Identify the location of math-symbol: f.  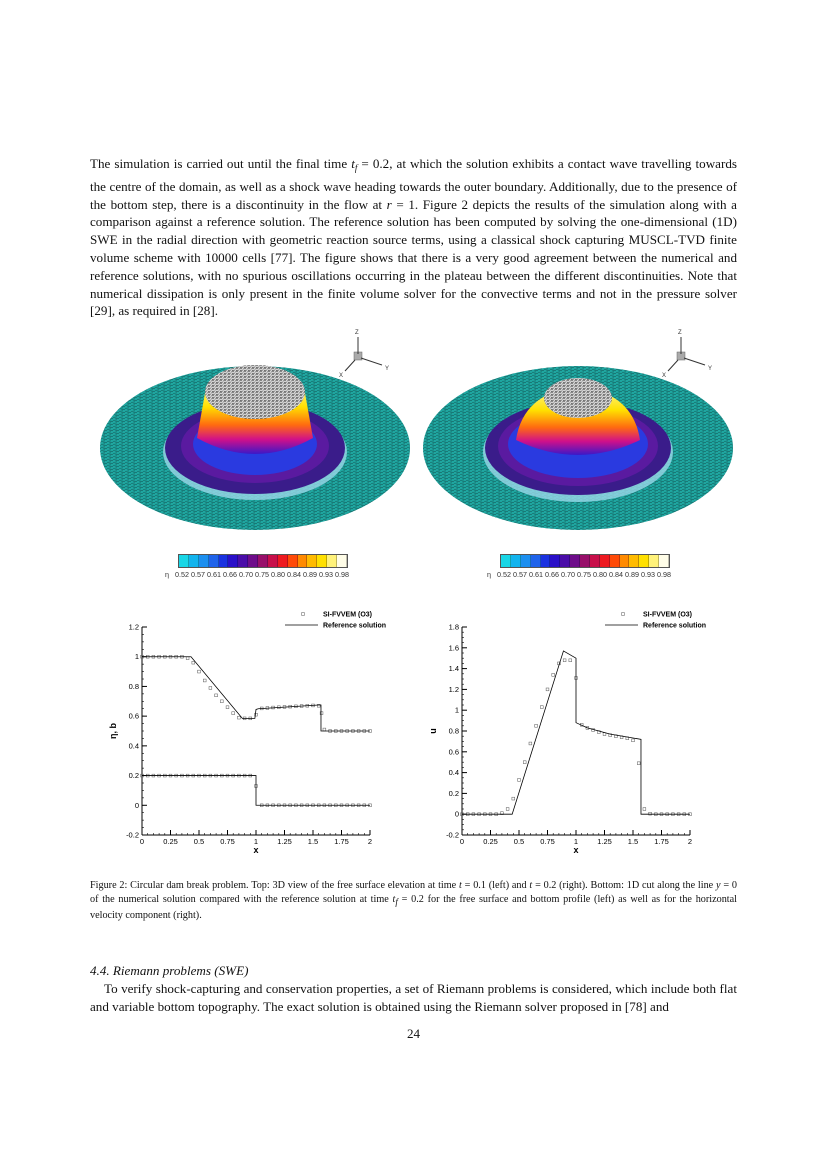
(356, 168).